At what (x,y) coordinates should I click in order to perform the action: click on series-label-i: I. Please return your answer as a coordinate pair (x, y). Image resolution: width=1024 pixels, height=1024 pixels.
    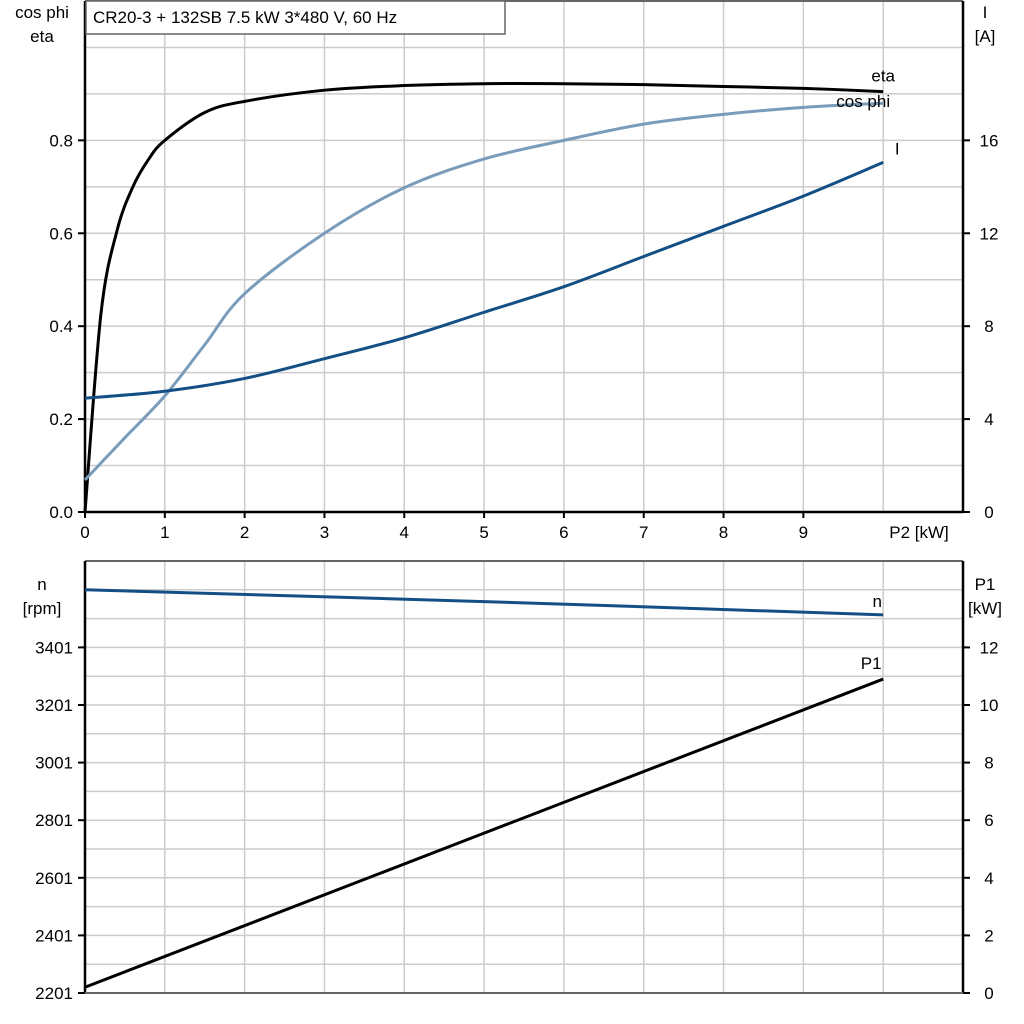
    Looking at the image, I should click on (897, 148).